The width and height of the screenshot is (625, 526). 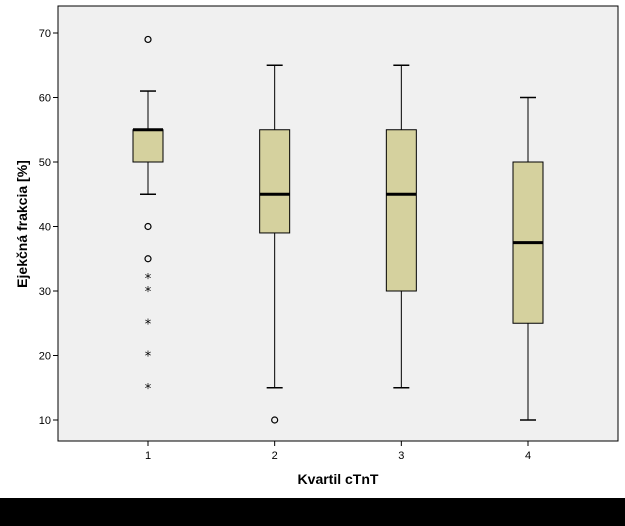 What do you see at coordinates (338, 479) in the screenshot?
I see `x-axis-title: Kvartil cTnT` at bounding box center [338, 479].